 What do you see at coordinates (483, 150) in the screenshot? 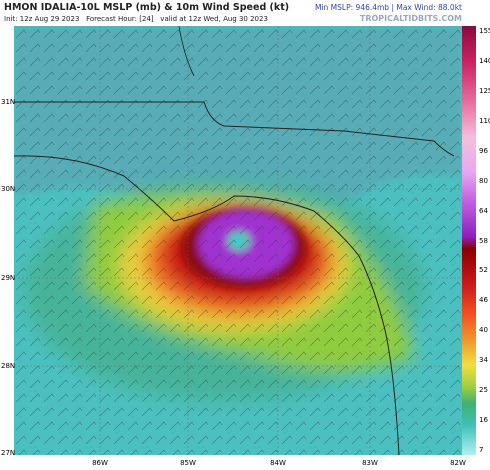
I see `colorbar-label: 96` at bounding box center [483, 150].